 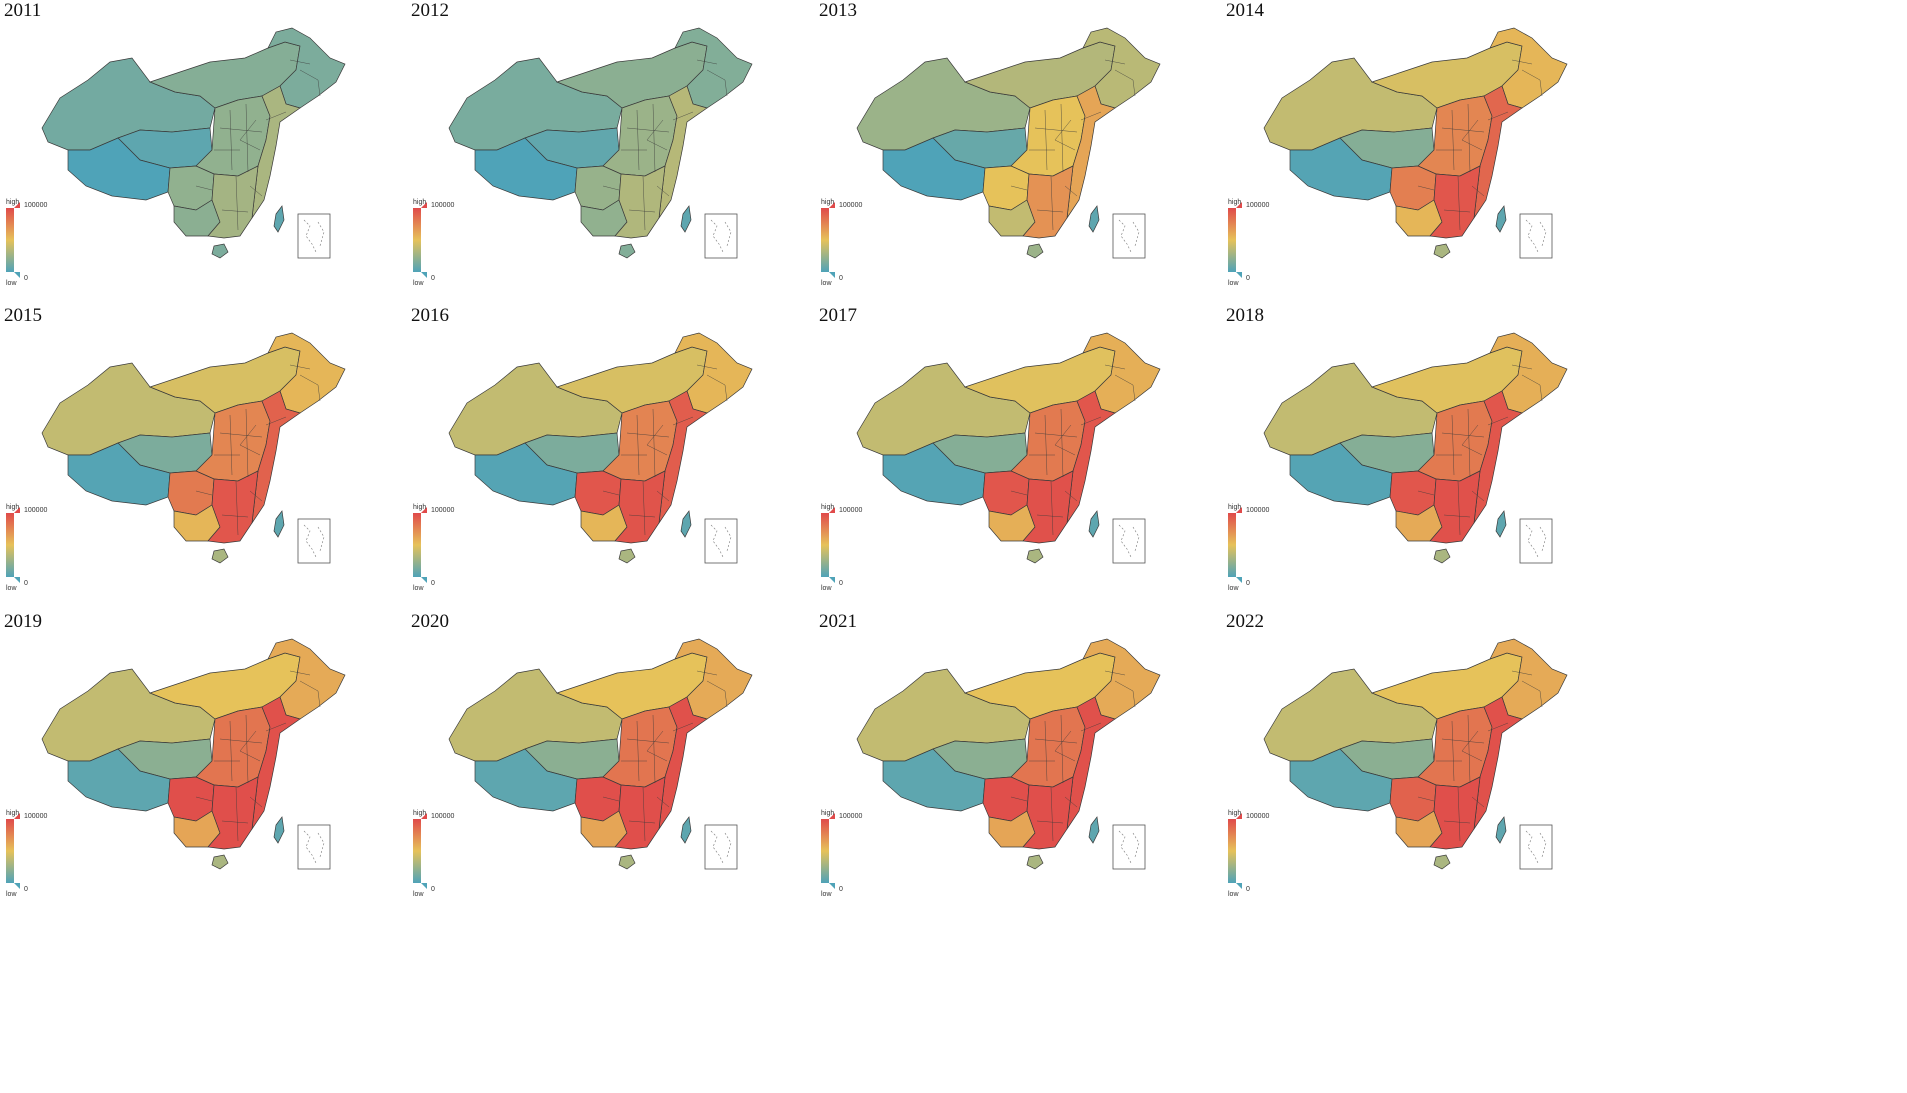 What do you see at coordinates (1469, 797) in the screenshot?
I see `map-panel: 2022 high 100000 0 low` at bounding box center [1469, 797].